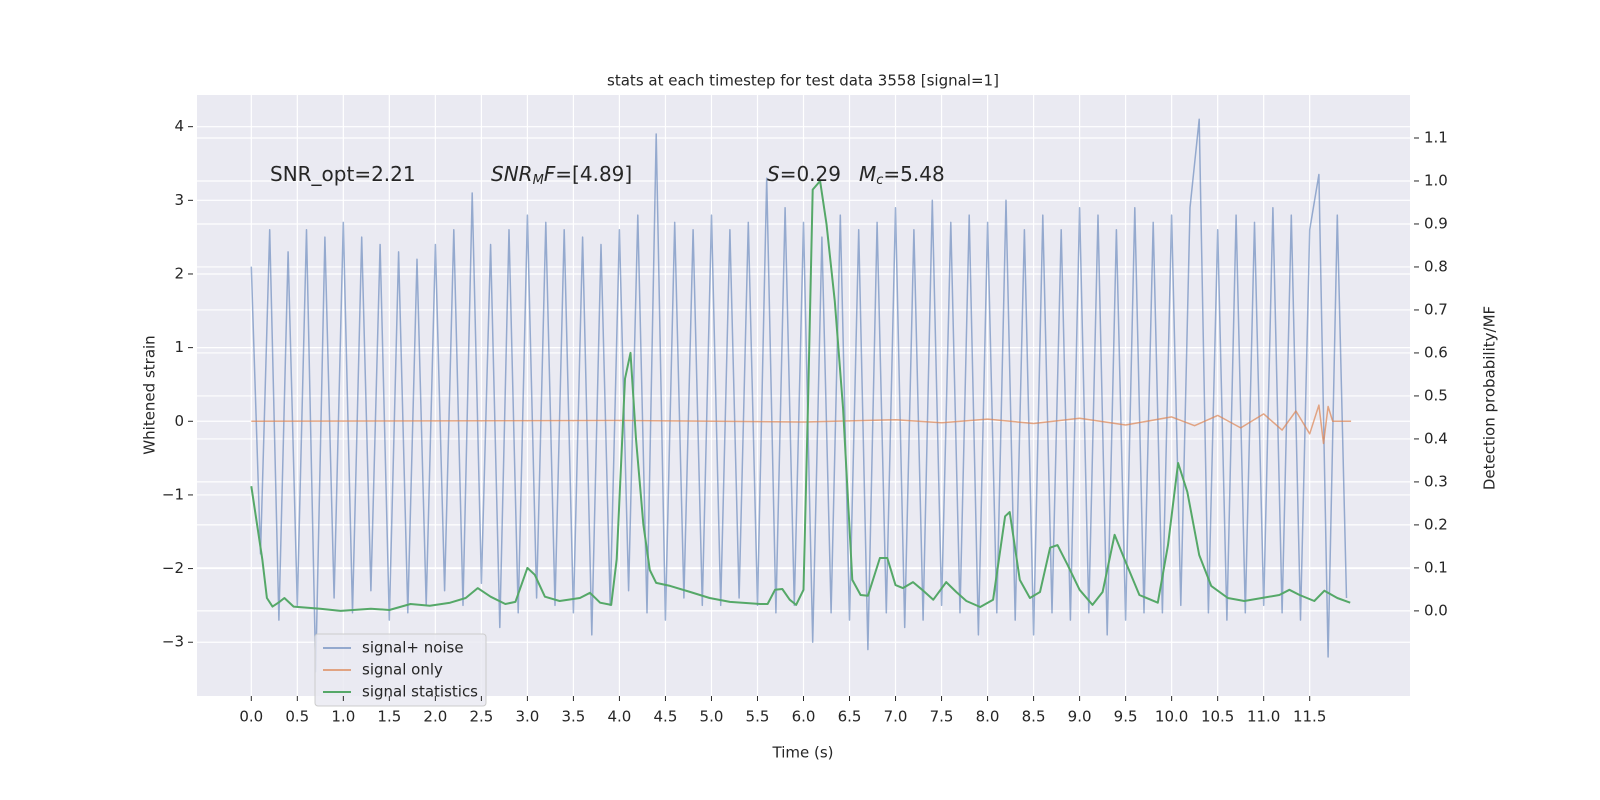 This screenshot has height=800, width=1600. What do you see at coordinates (1126, 717) in the screenshot?
I see `x-tick-label: 9.5` at bounding box center [1126, 717].